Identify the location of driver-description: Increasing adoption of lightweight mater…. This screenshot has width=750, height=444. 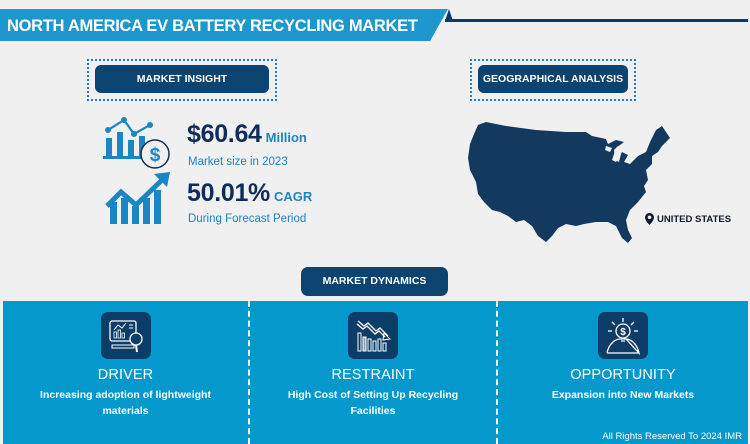
(125, 403).